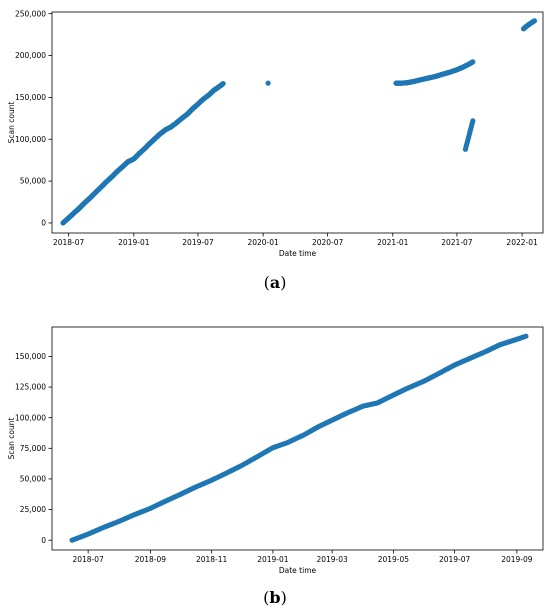 Image resolution: width=550 pixels, height=614 pixels. Describe the element at coordinates (212, 559) in the screenshot. I see `x-tick-label: 2018-11` at that location.